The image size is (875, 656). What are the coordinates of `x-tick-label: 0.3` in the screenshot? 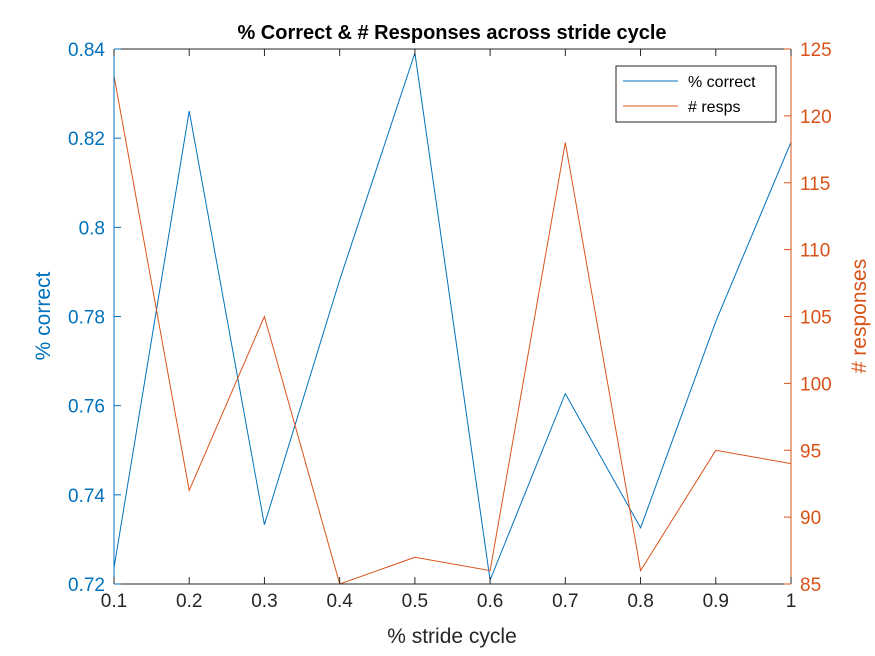 It's located at (264, 601).